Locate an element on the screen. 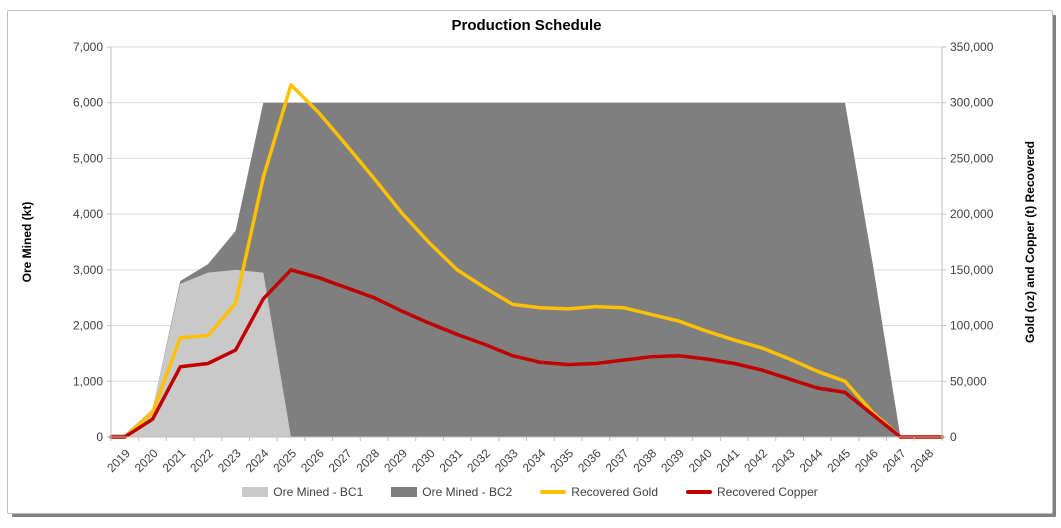  legend-label-ore-bc1: Ore Mined - BC1 is located at coordinates (318, 492).